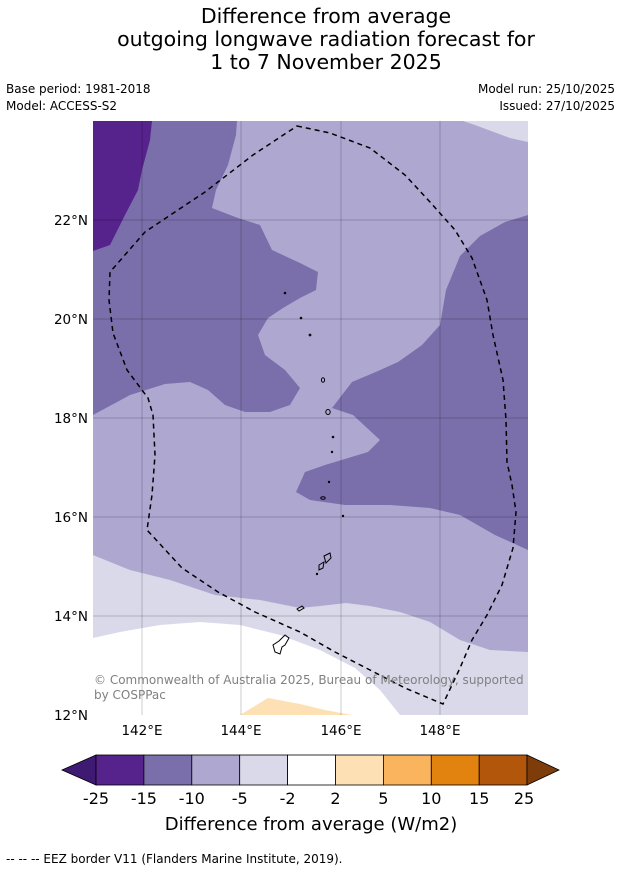  I want to click on lat-tick-16n: 16°N, so click(71, 518).